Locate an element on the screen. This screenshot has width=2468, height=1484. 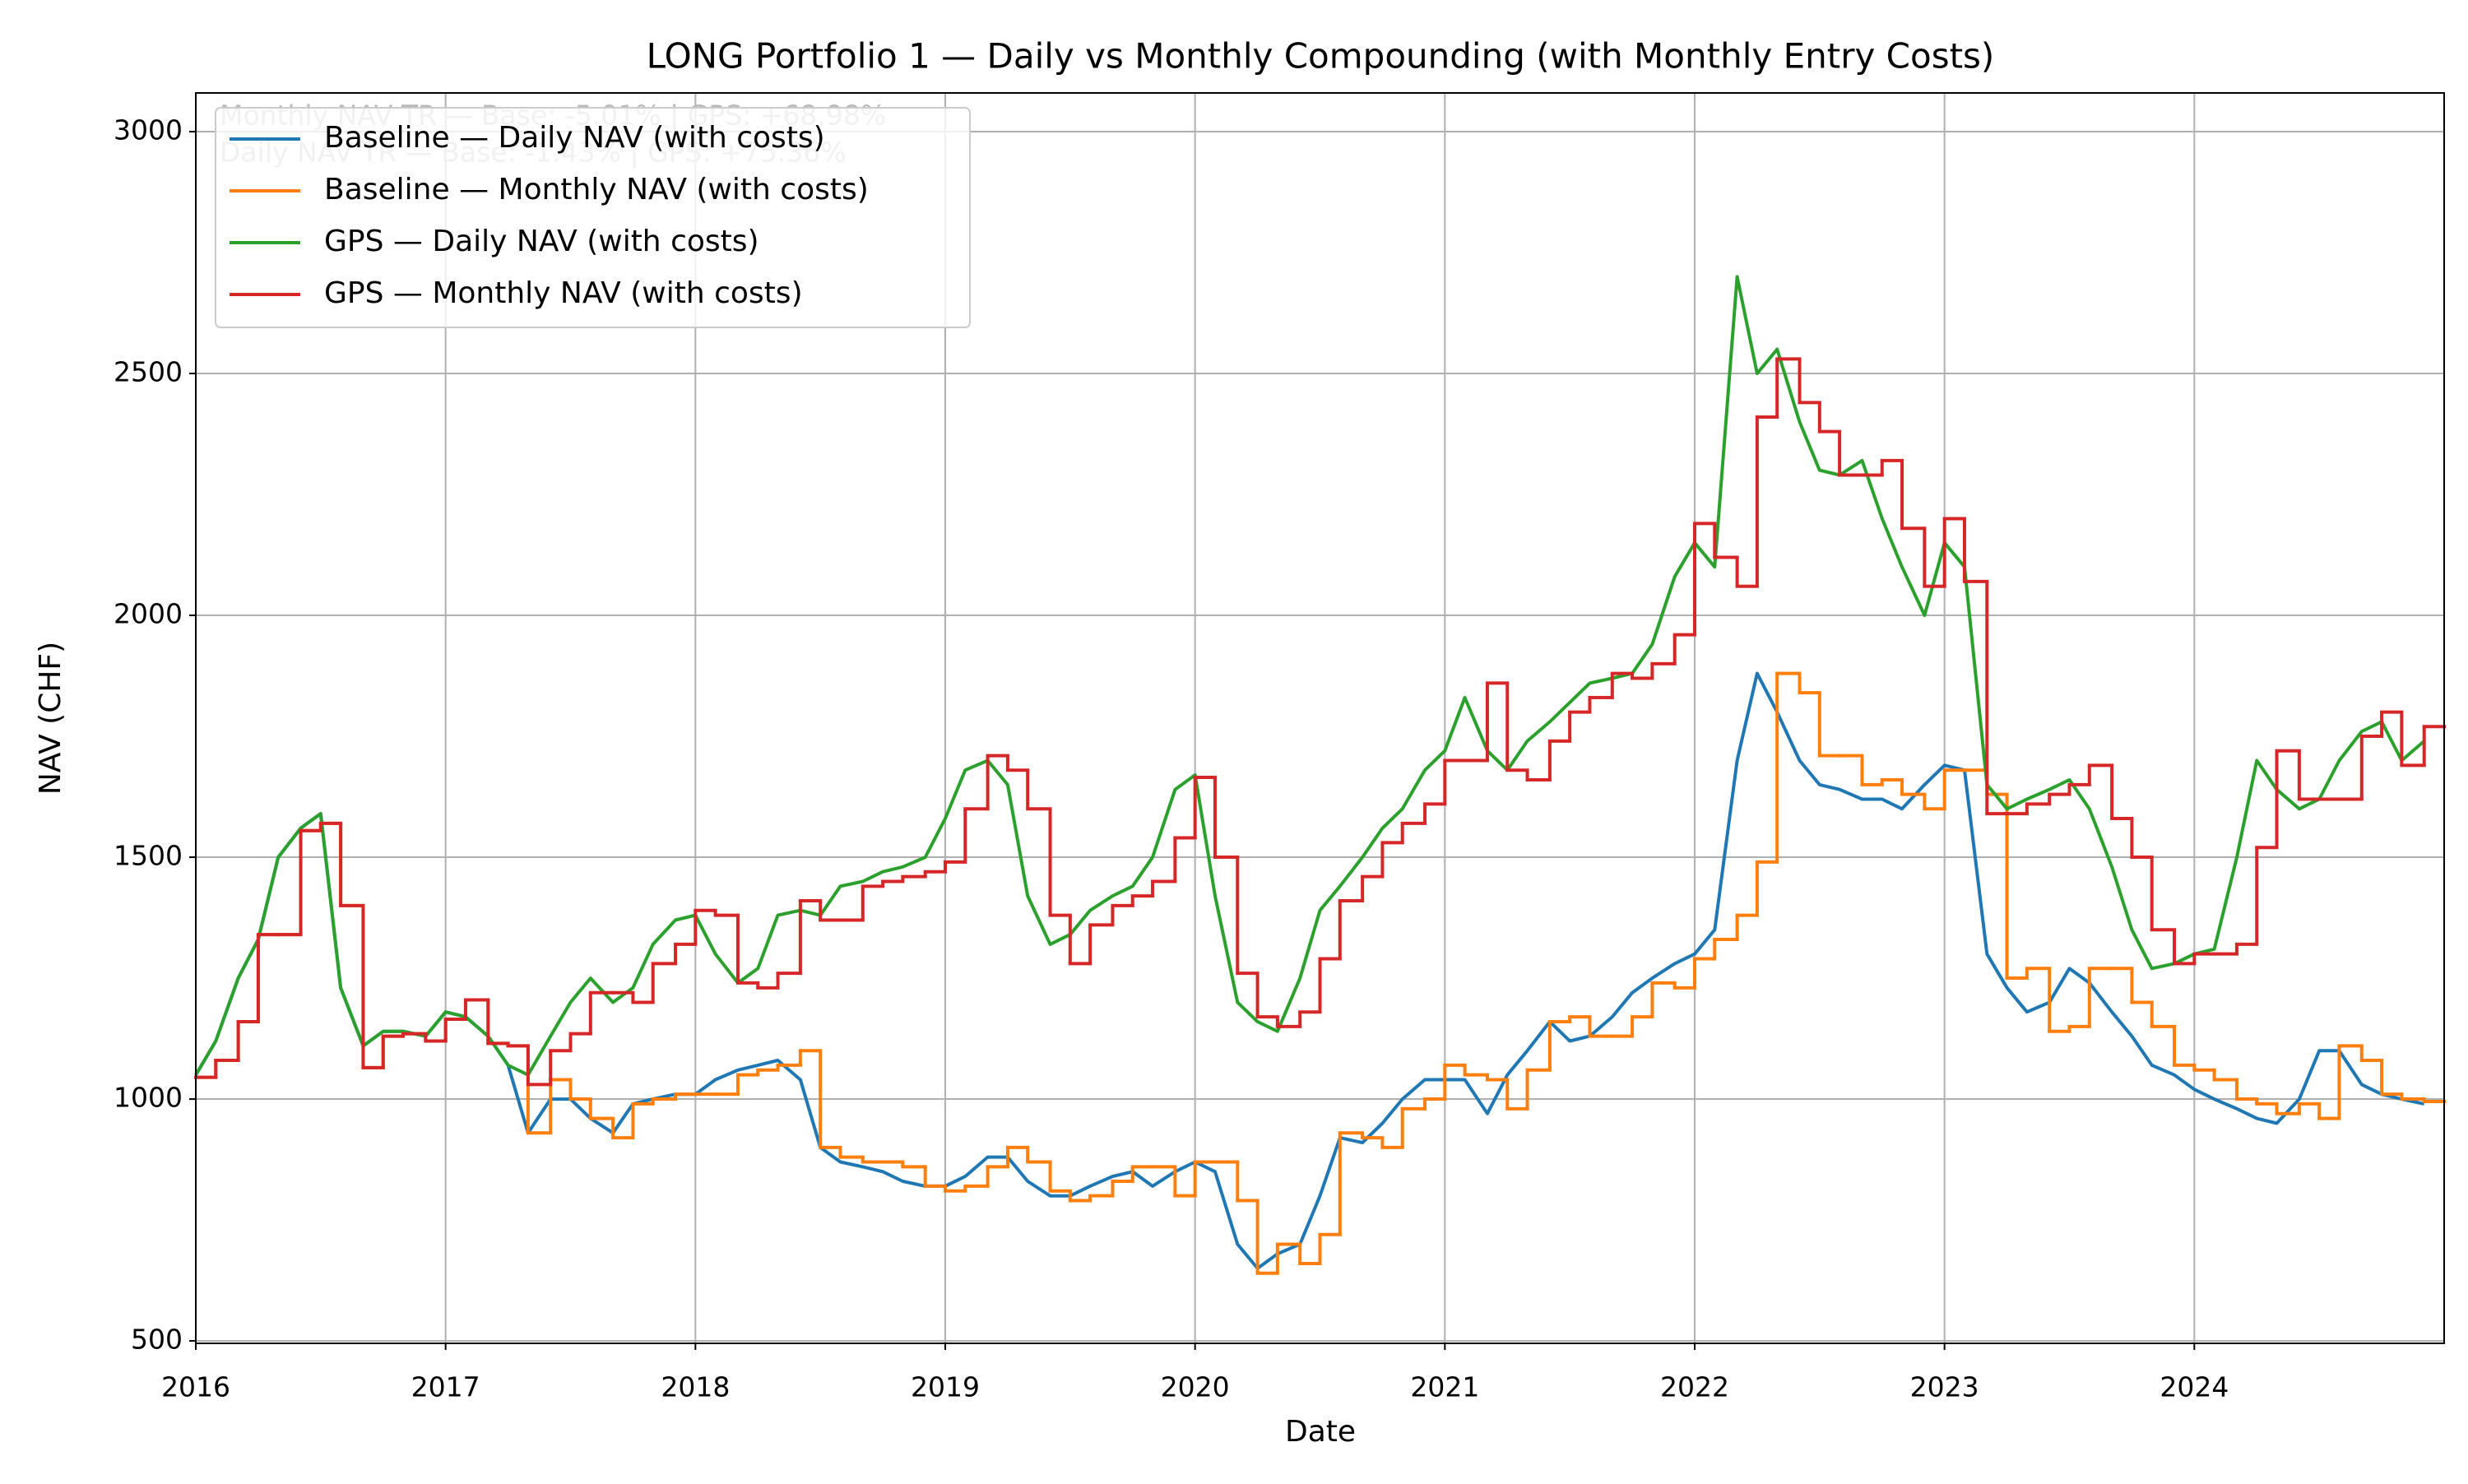
y-tick-label: 500 is located at coordinates (157, 1340).